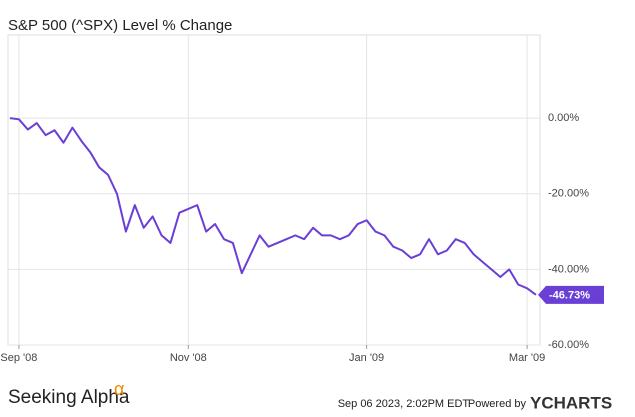 The width and height of the screenshot is (635, 417). What do you see at coordinates (571, 402) in the screenshot?
I see `provider: YCHARTS` at bounding box center [571, 402].